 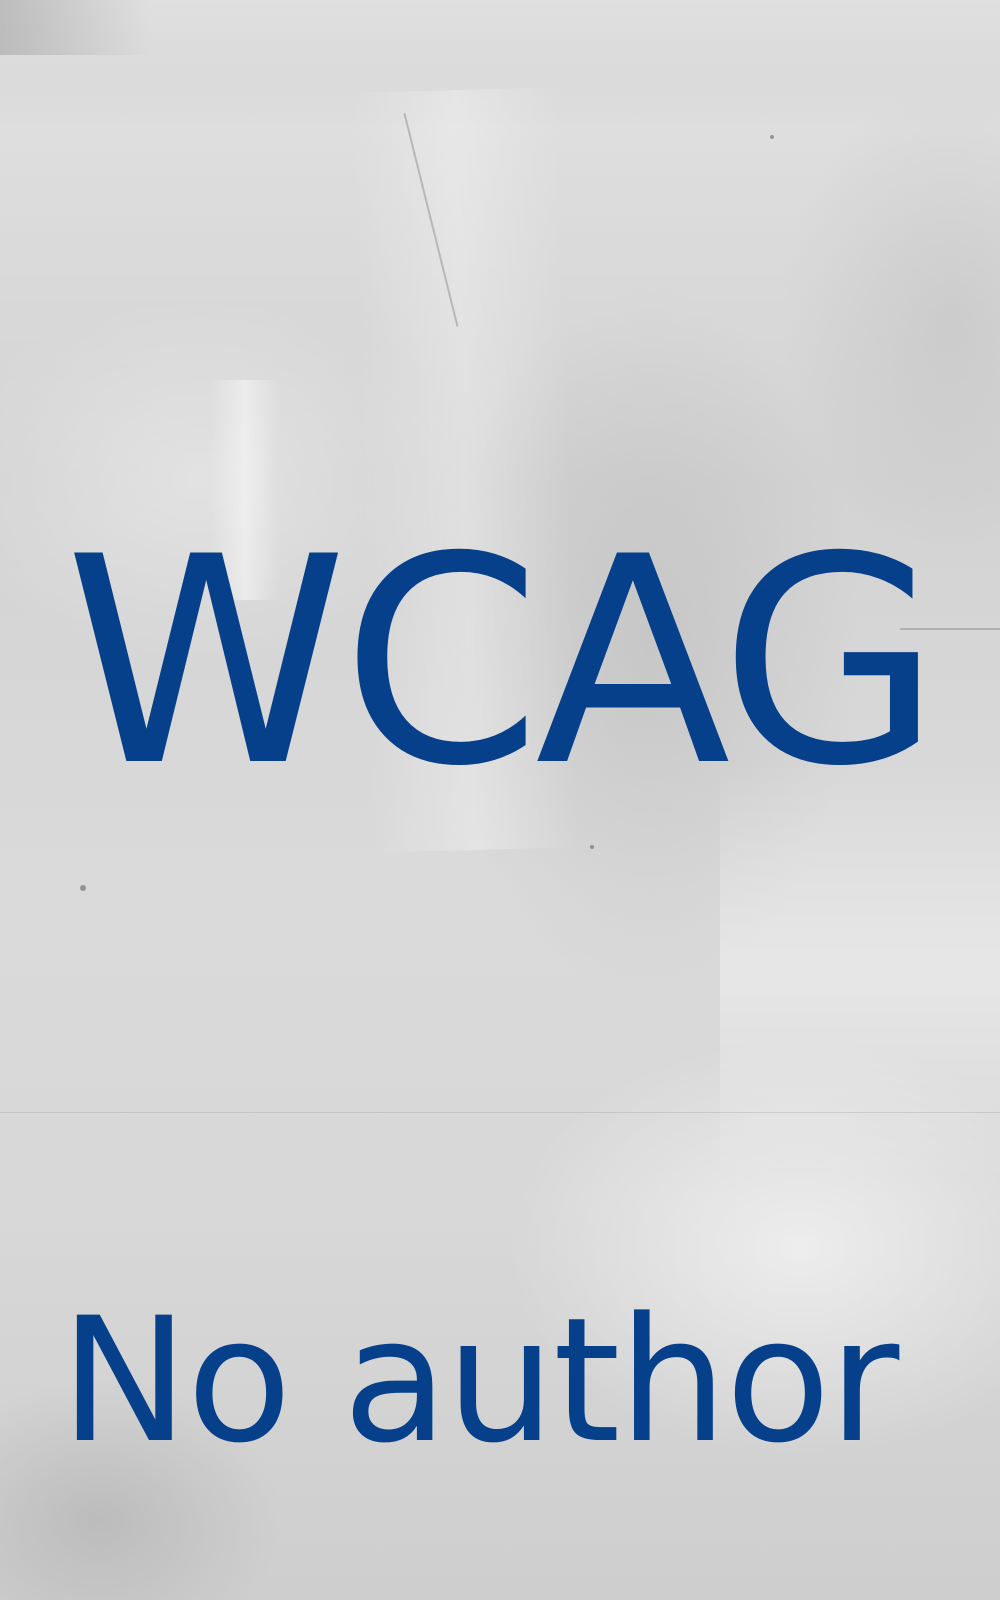 I want to click on texture-top-band, so click(x=500, y=60).